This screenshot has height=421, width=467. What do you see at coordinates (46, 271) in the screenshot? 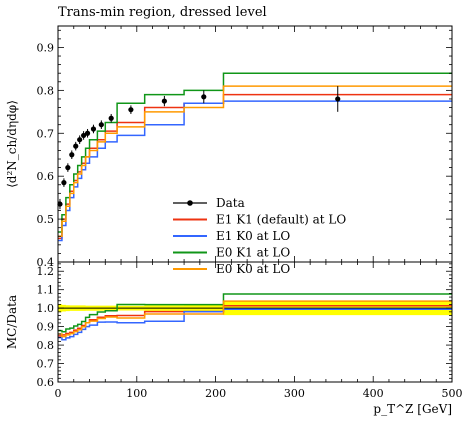
I see `ratio-y-tick-label: 1.2` at bounding box center [46, 271].